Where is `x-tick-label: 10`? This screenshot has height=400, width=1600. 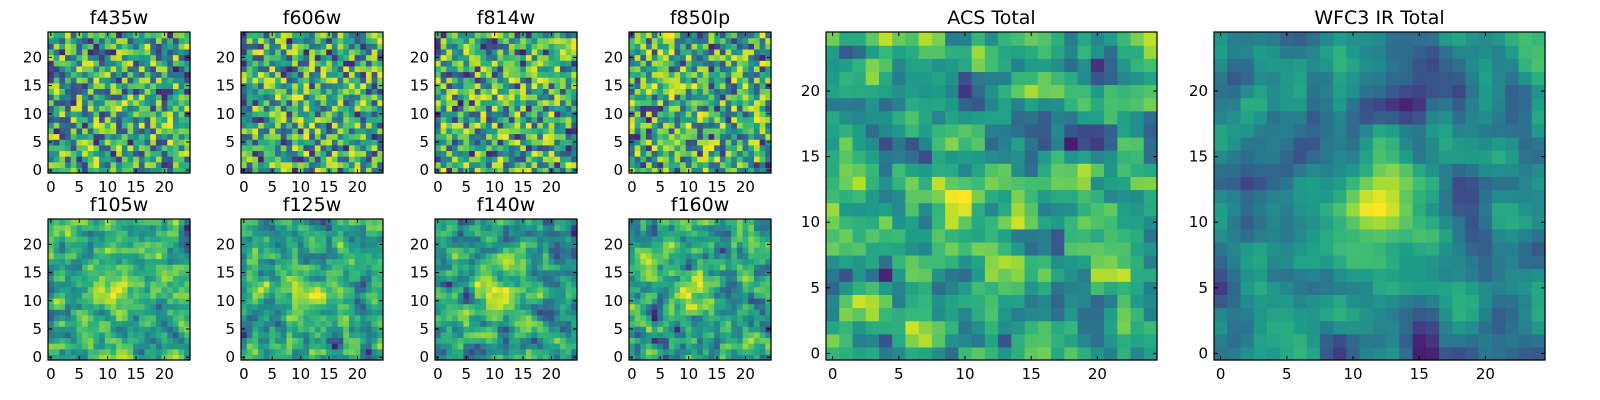 x-tick-label: 10 is located at coordinates (688, 187).